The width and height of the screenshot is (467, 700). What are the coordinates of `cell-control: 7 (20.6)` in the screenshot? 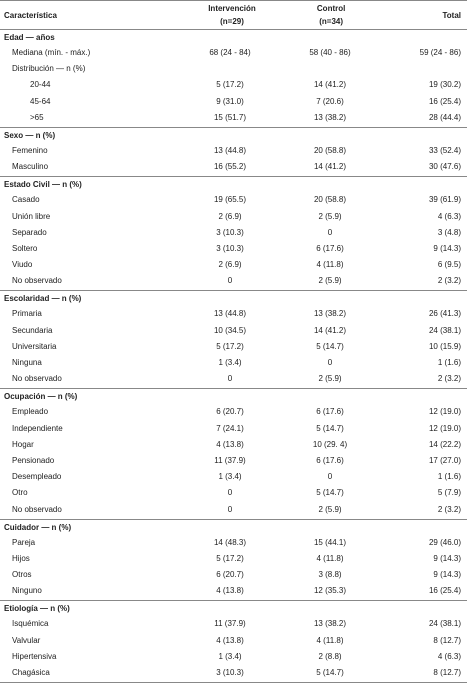 It's located at (330, 101).